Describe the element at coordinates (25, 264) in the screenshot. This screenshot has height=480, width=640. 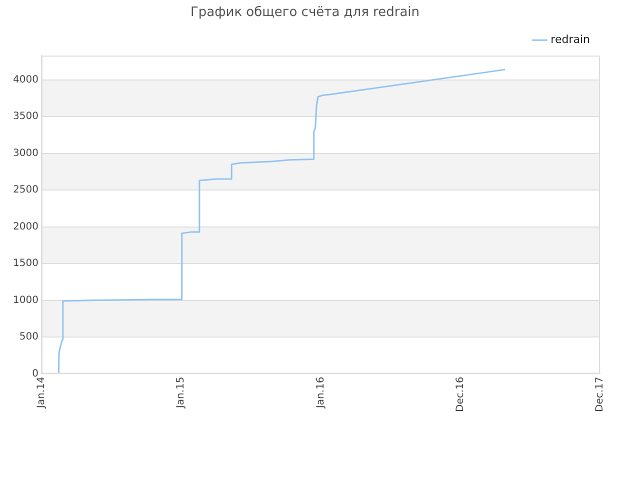
I see `y-tick-label: 1500` at that location.